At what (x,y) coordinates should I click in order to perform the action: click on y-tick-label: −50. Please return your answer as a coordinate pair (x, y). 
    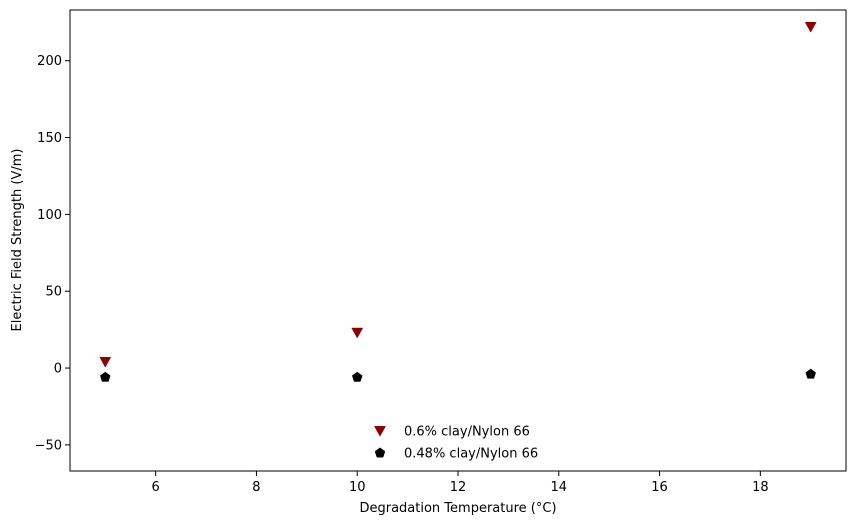
    Looking at the image, I should click on (48, 445).